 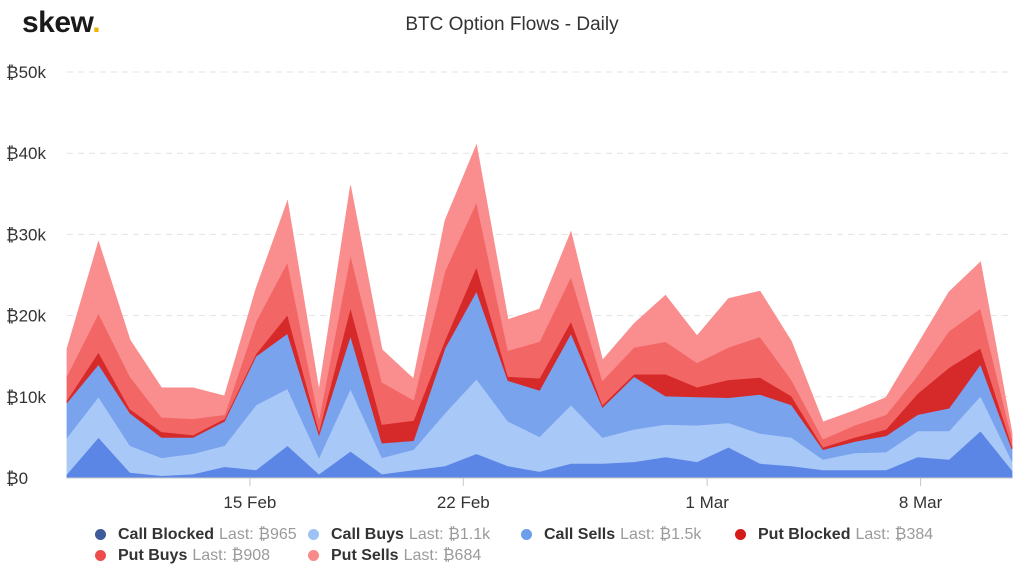 What do you see at coordinates (414, 555) in the screenshot?
I see `legend-item-put-sells: Put Sells Last: ₿684` at bounding box center [414, 555].